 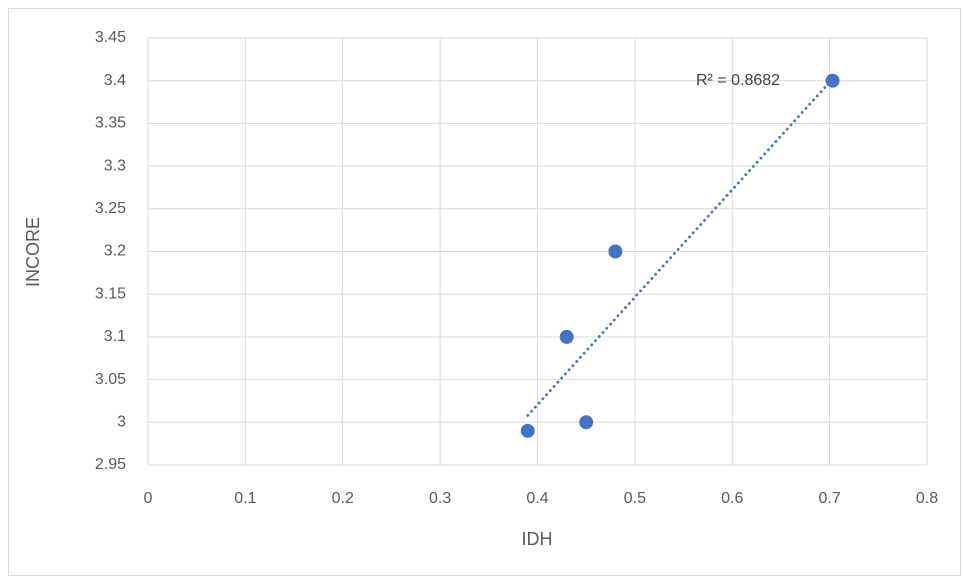 What do you see at coordinates (732, 498) in the screenshot?
I see `x-tick-label: 0.6` at bounding box center [732, 498].